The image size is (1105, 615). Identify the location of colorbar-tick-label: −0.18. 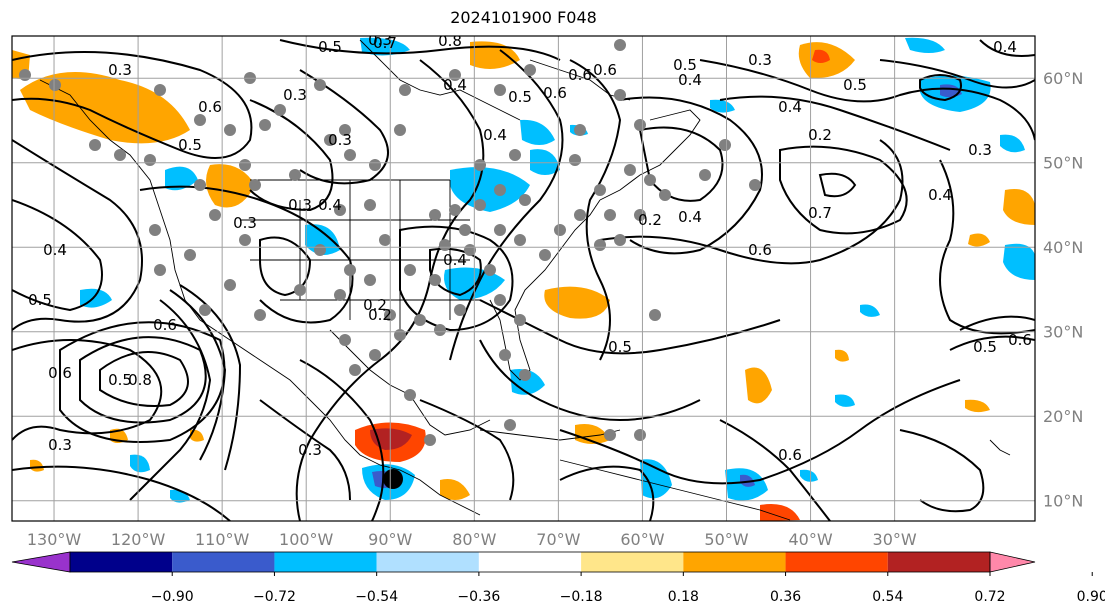
(581, 597).